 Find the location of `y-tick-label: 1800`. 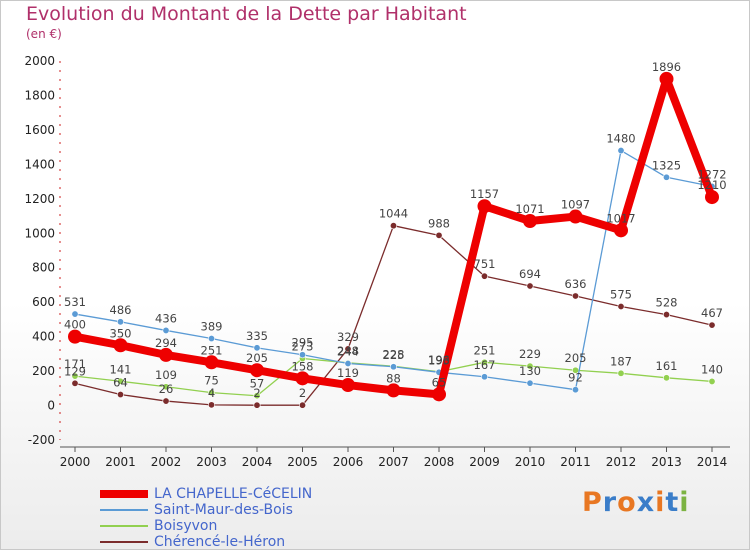

y-tick-label: 1800 is located at coordinates (39, 95).